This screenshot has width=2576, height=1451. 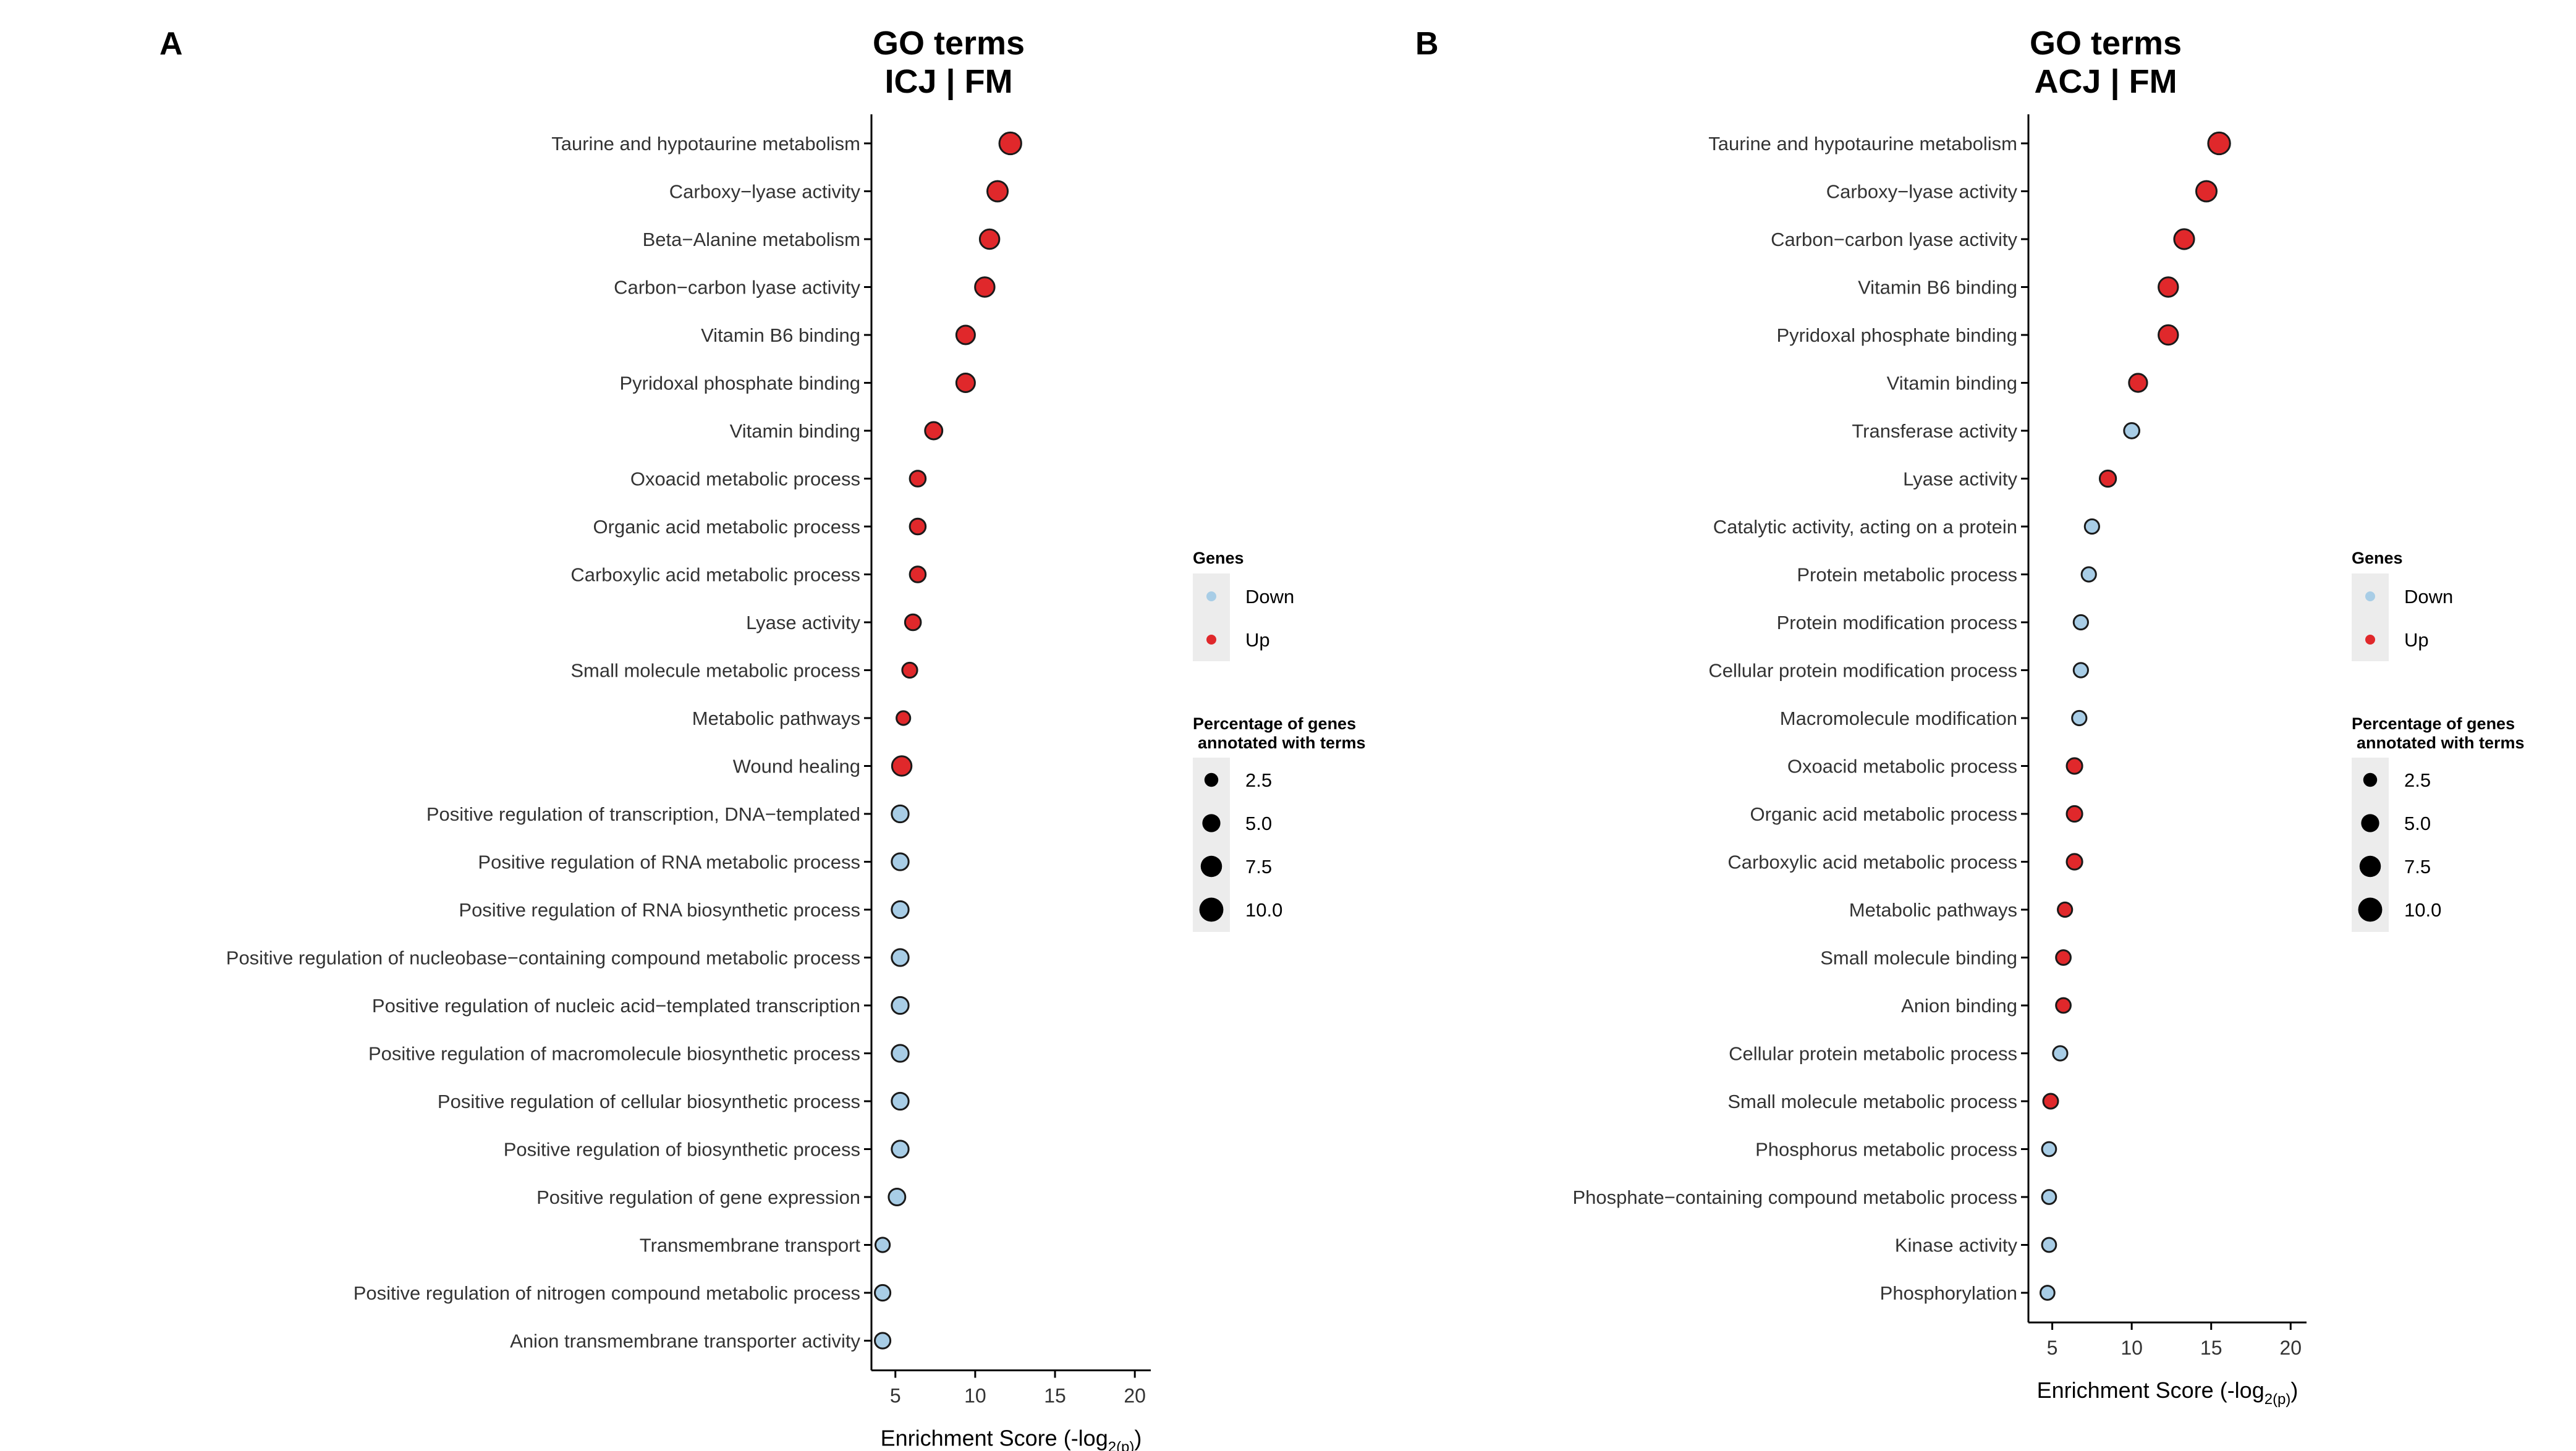 What do you see at coordinates (994, 1438) in the screenshot?
I see `x-axis-label-main: Enrichment Score (-log` at bounding box center [994, 1438].